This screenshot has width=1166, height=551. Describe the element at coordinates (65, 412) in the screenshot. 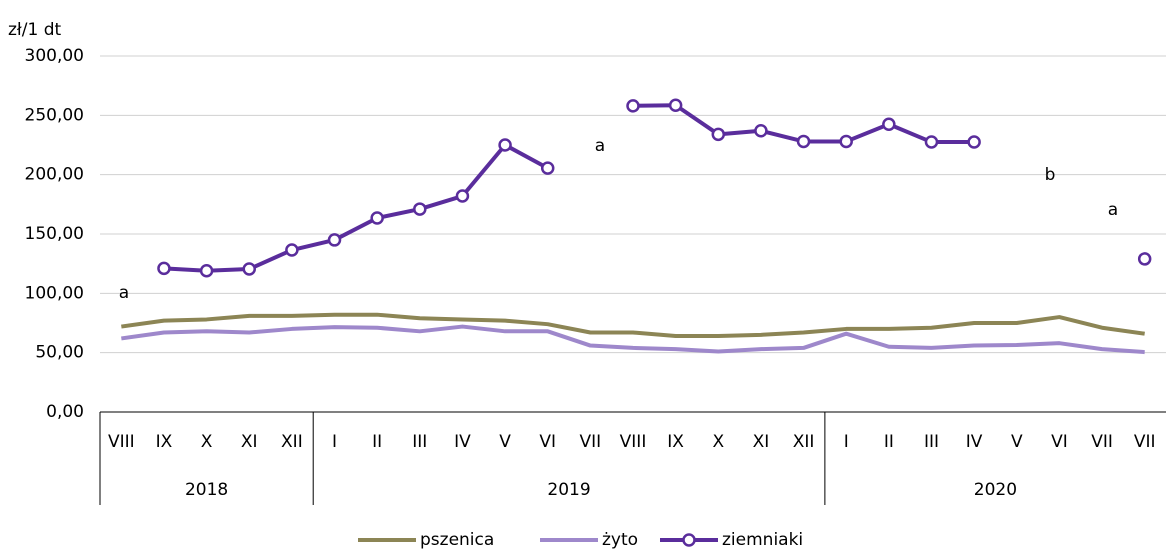

I see `y-tick-label: 0,00` at that location.